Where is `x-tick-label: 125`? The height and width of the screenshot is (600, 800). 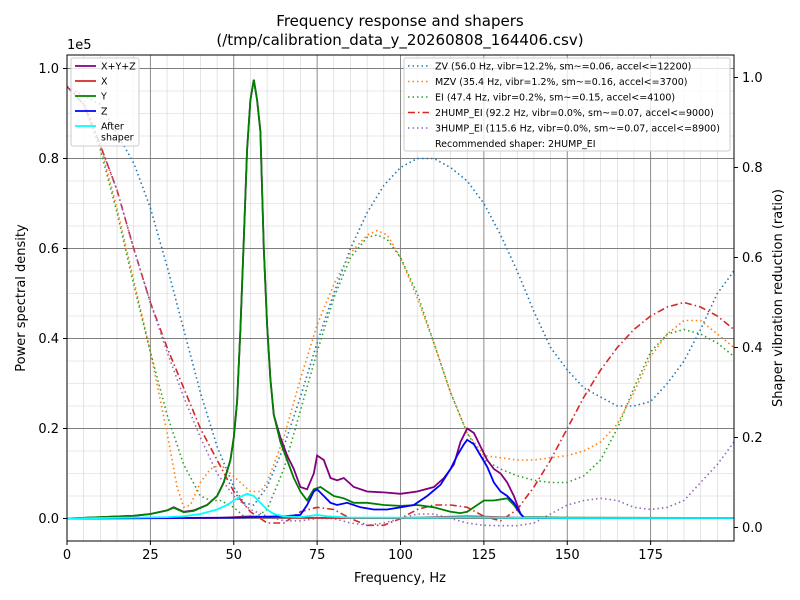
x-tick-label: 125 is located at coordinates (483, 555).